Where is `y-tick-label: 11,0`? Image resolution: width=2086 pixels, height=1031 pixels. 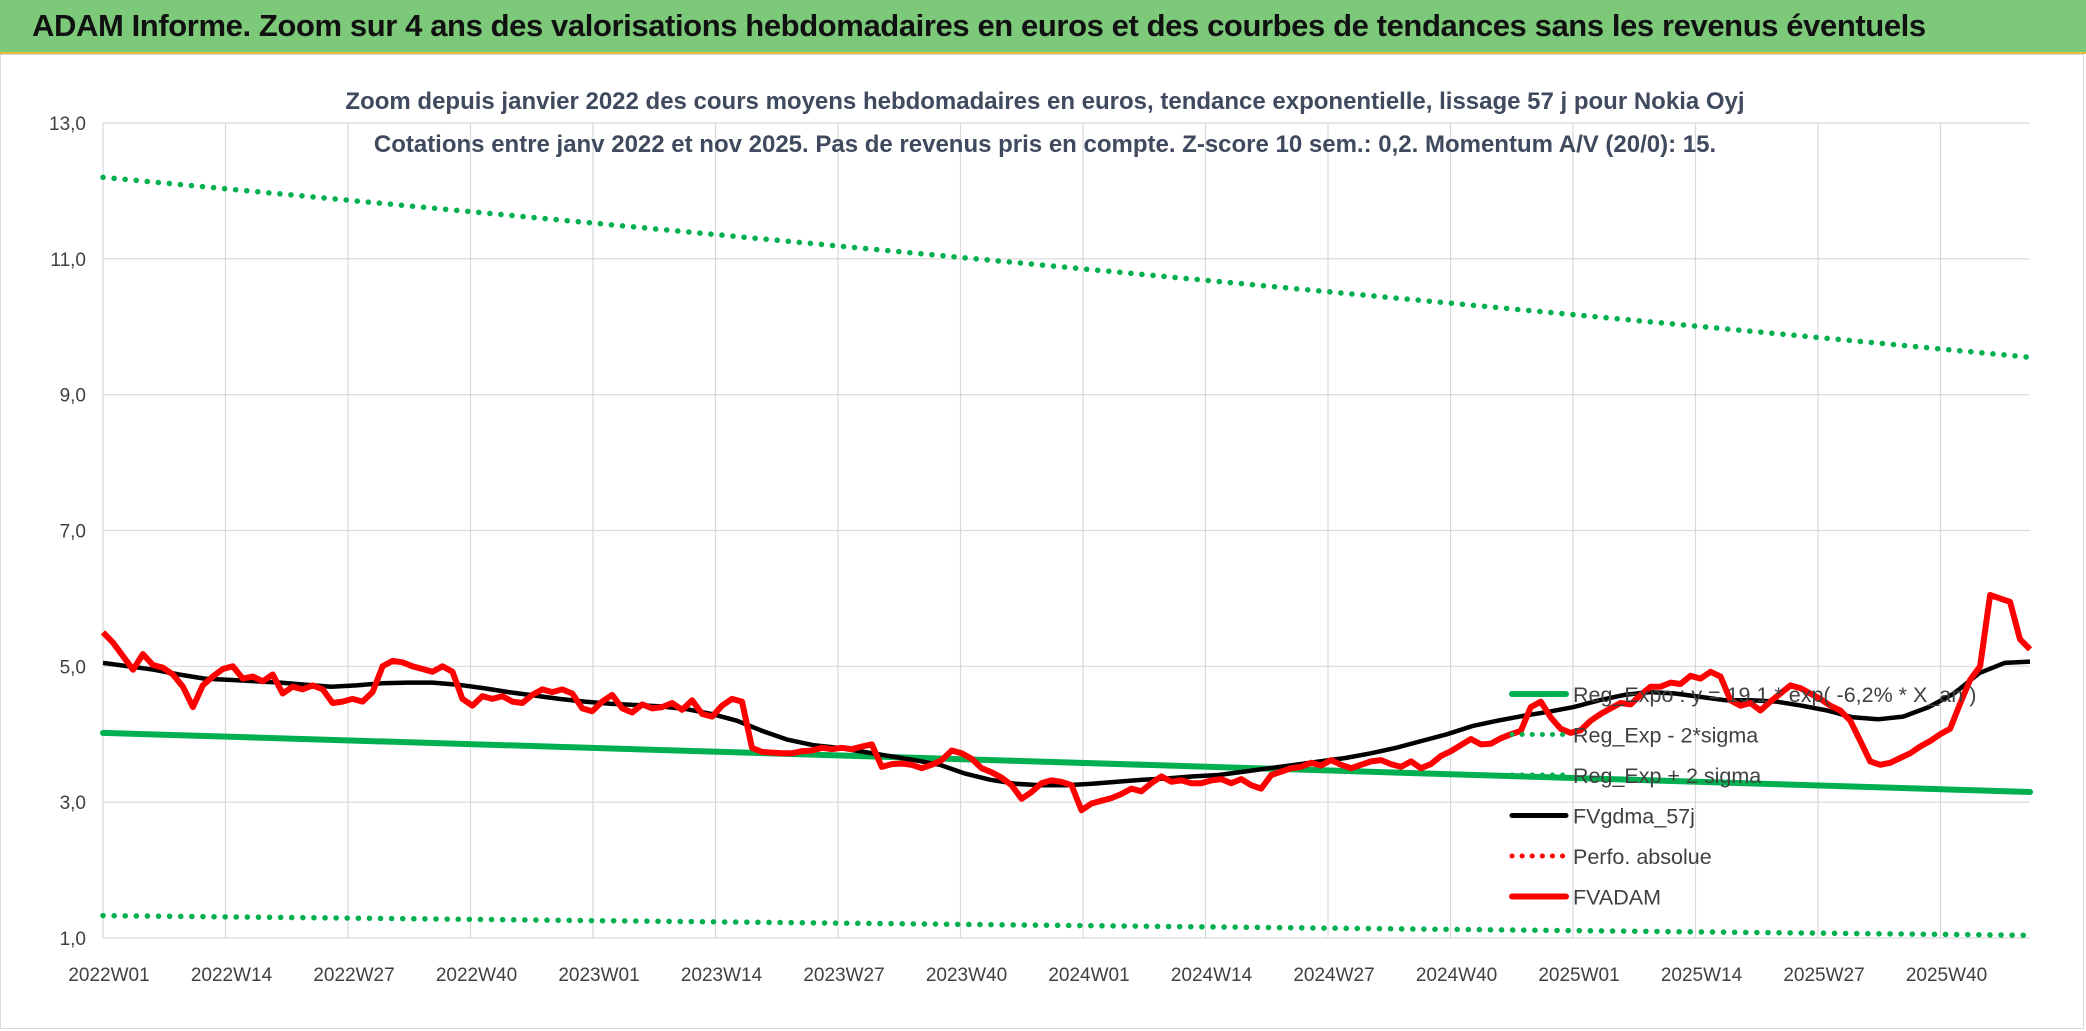 y-tick-label: 11,0 is located at coordinates (68, 260).